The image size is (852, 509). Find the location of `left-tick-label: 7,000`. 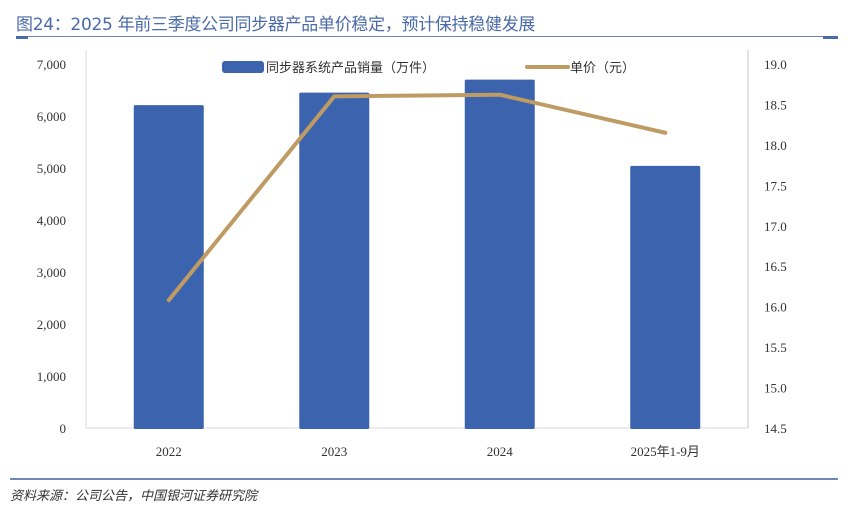

left-tick-label: 7,000 is located at coordinates (51, 64).